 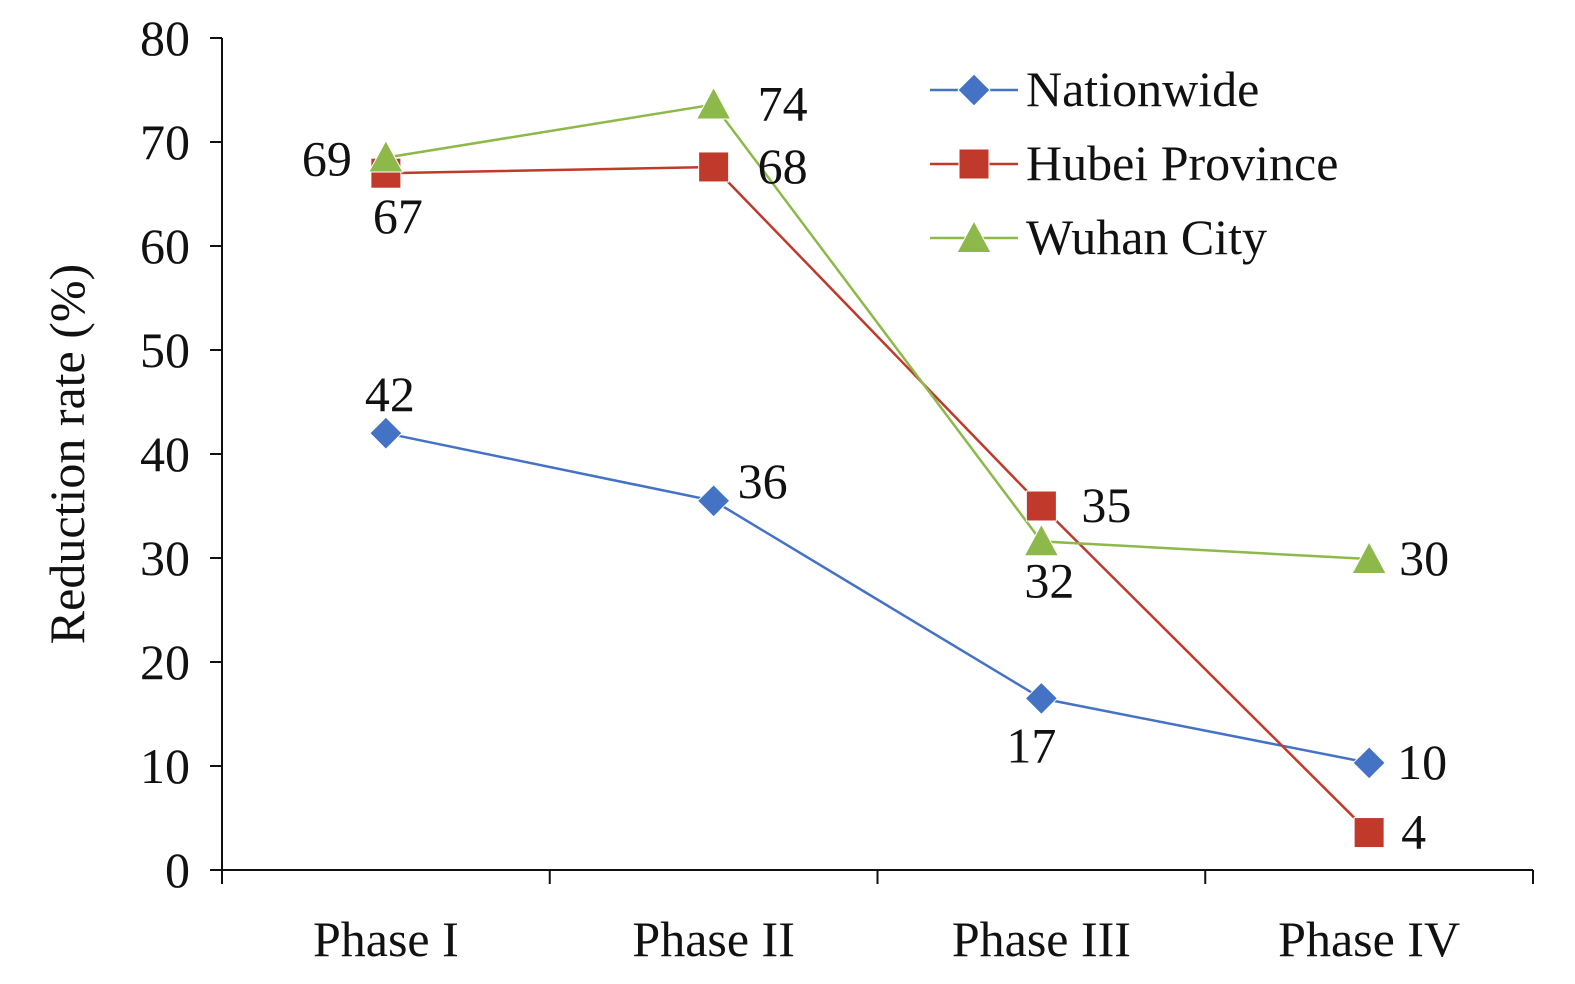 What do you see at coordinates (1106, 505) in the screenshot?
I see `data-label-hubei-province: 35` at bounding box center [1106, 505].